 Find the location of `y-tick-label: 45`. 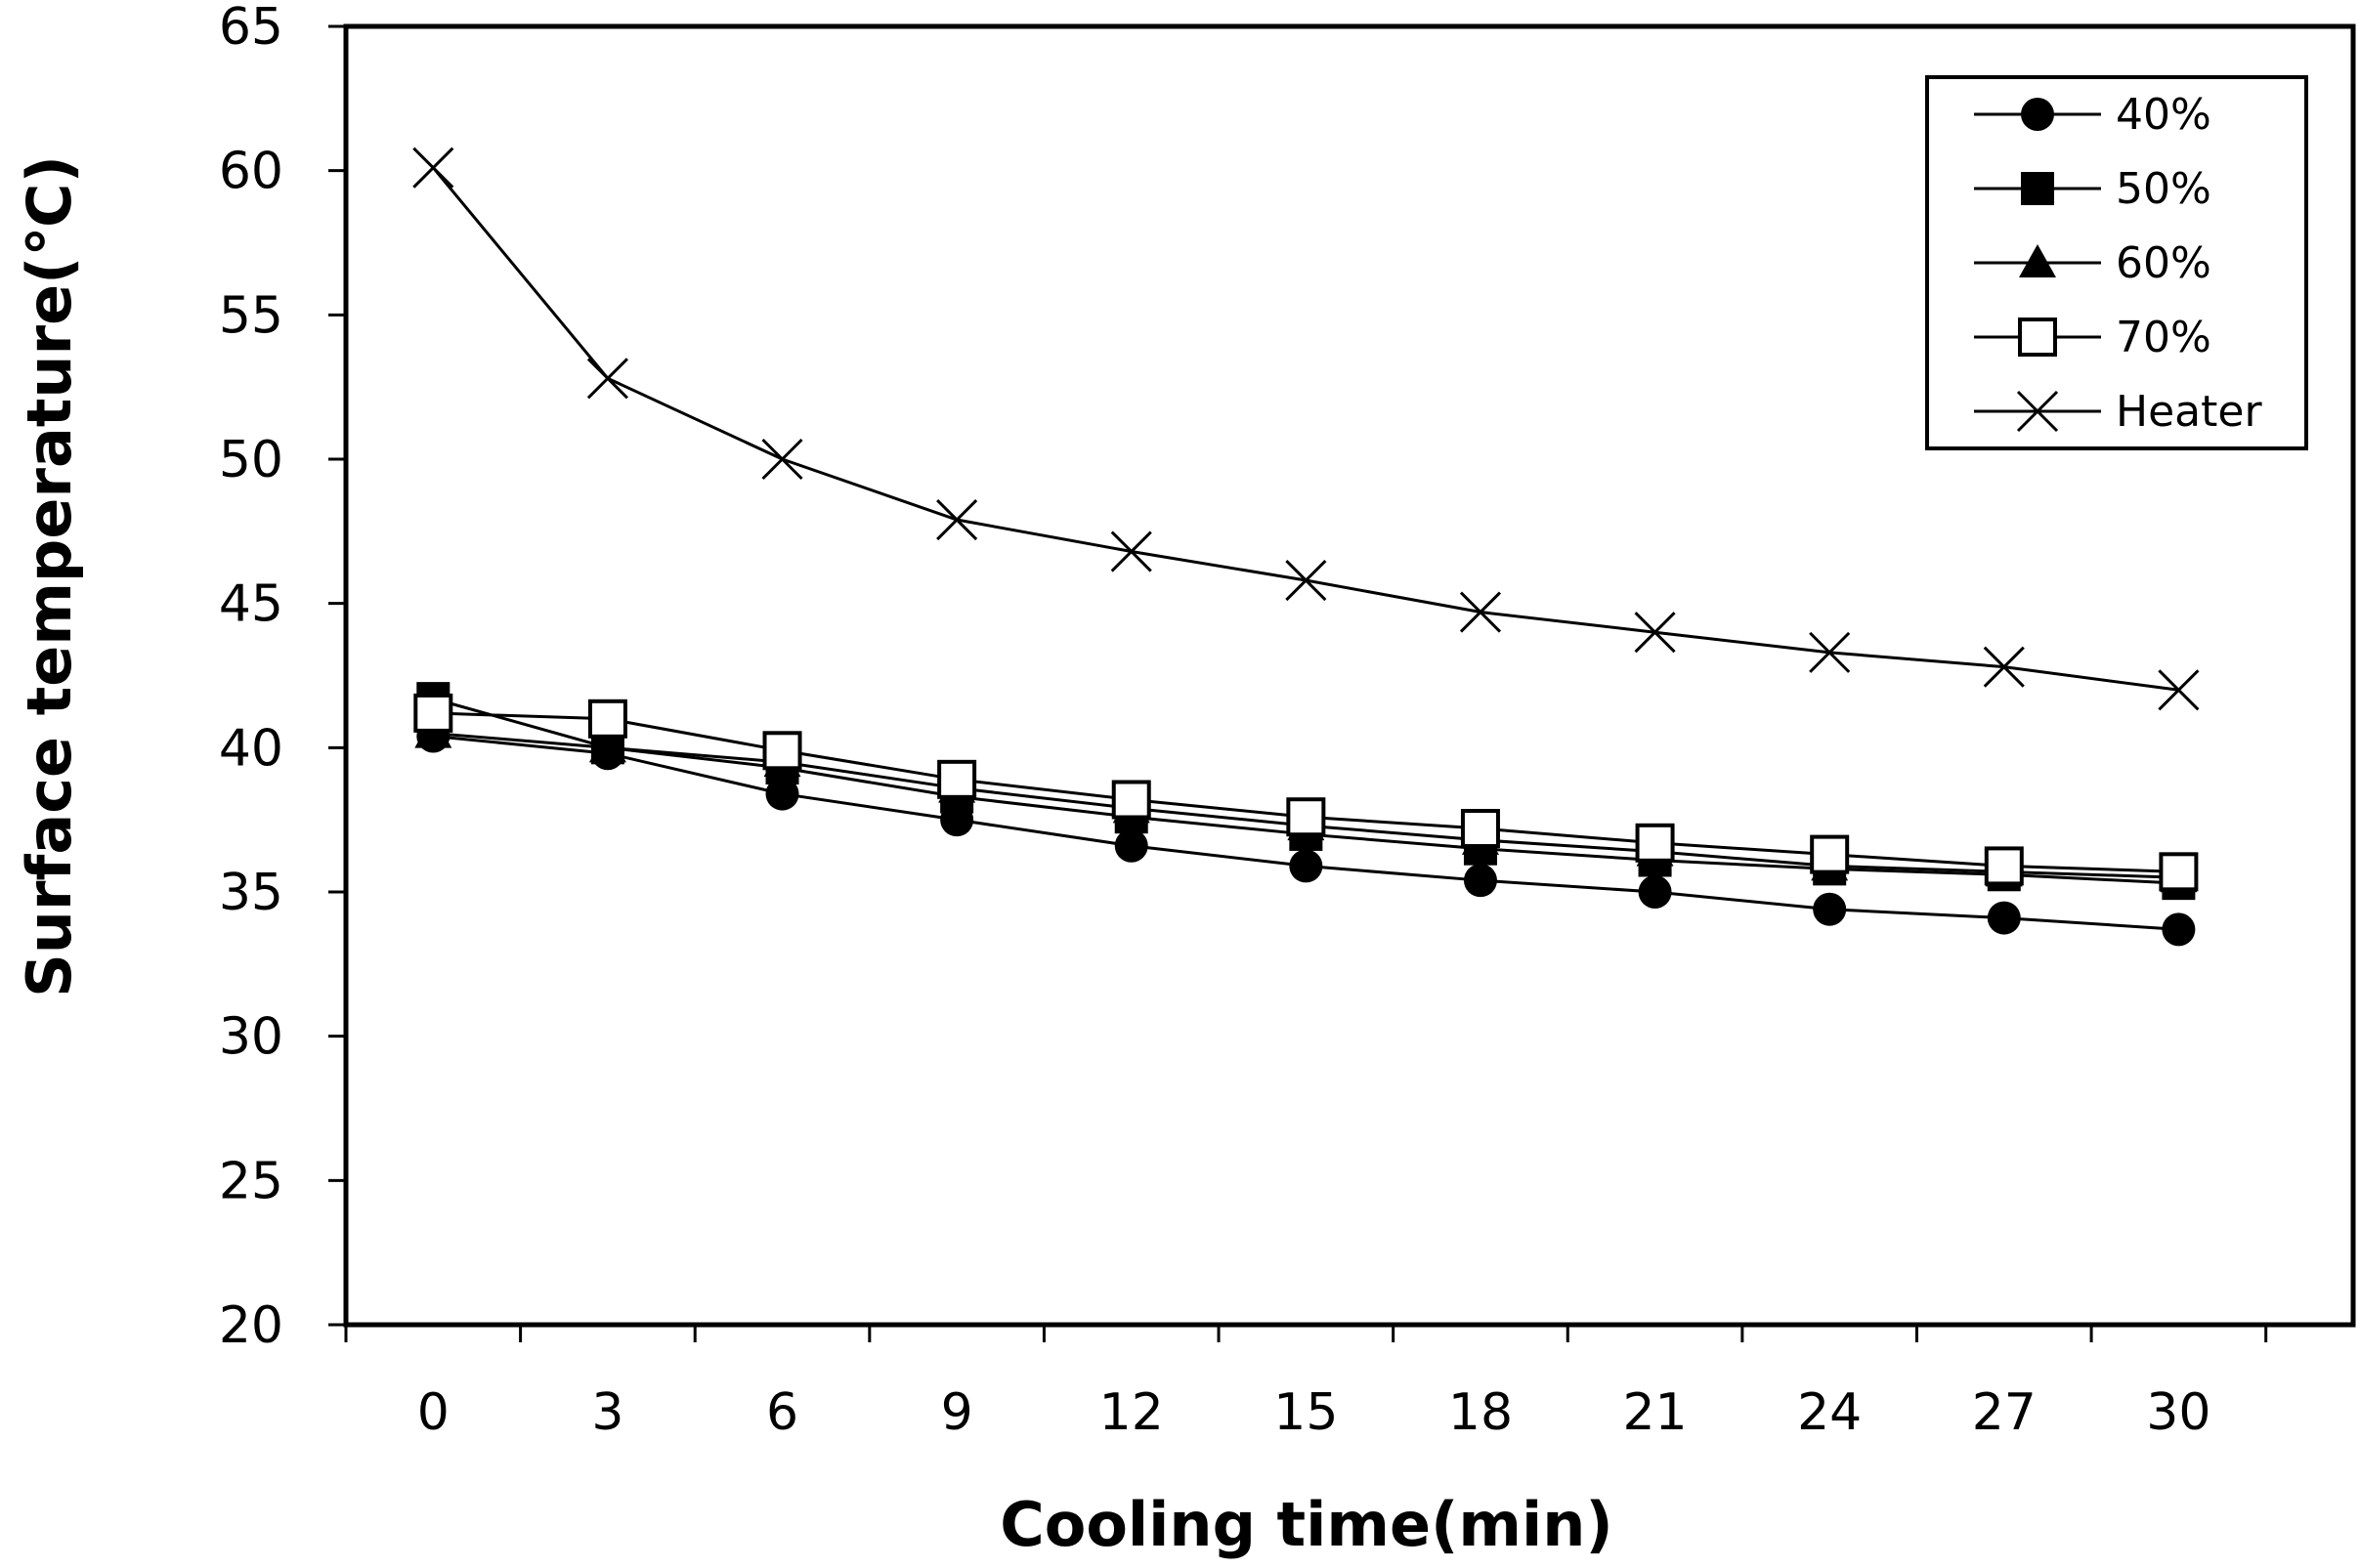

y-tick-label: 45 is located at coordinates (251, 604).